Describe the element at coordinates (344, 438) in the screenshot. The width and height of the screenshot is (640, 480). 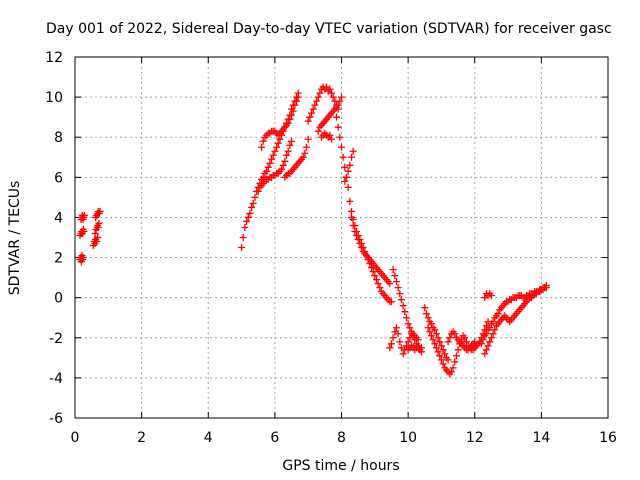
I see `x-tick-labels: 0 2 4 6 8 10 12 14 16` at that location.